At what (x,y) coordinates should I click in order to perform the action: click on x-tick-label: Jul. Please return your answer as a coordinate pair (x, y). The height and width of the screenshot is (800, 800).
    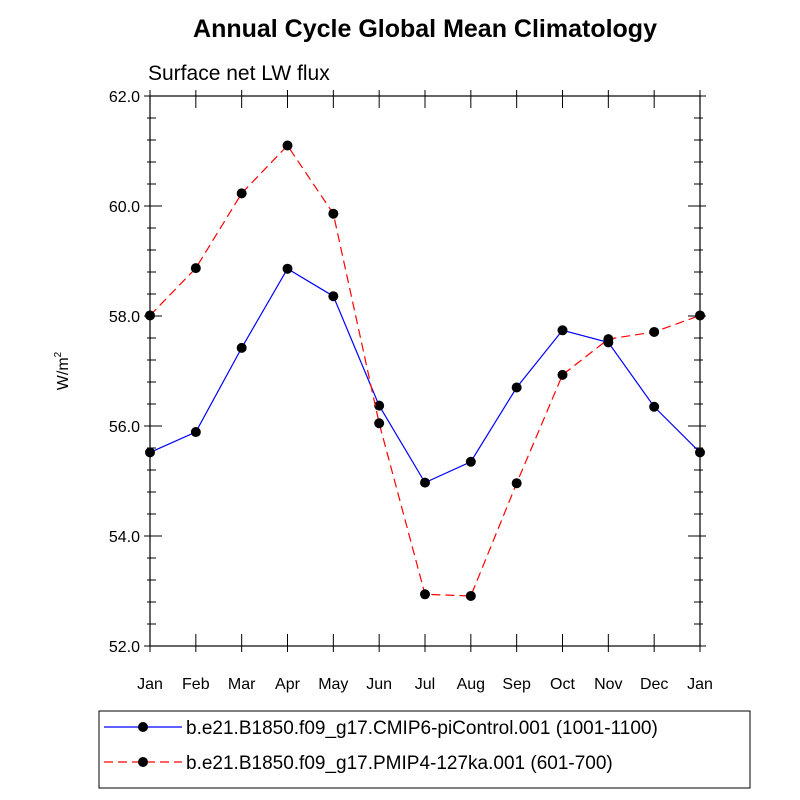
    Looking at the image, I should click on (425, 684).